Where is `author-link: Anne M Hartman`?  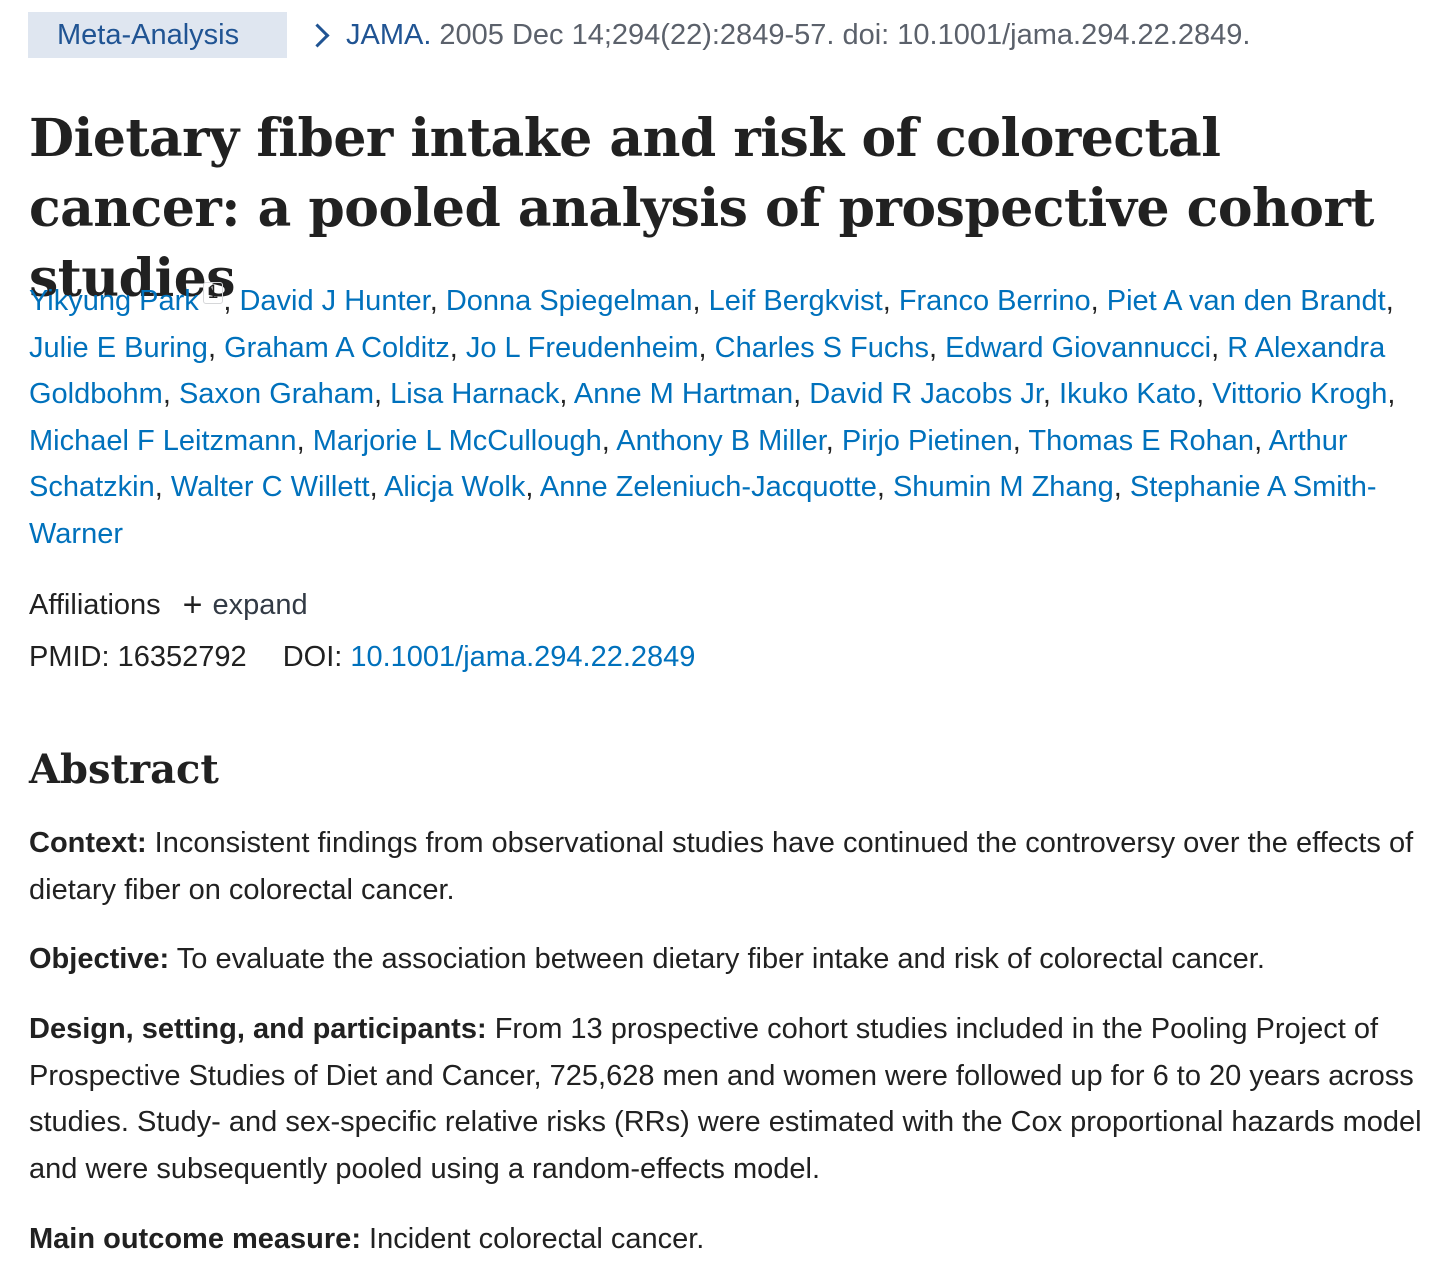
author-link: Anne M Hartman is located at coordinates (683, 394).